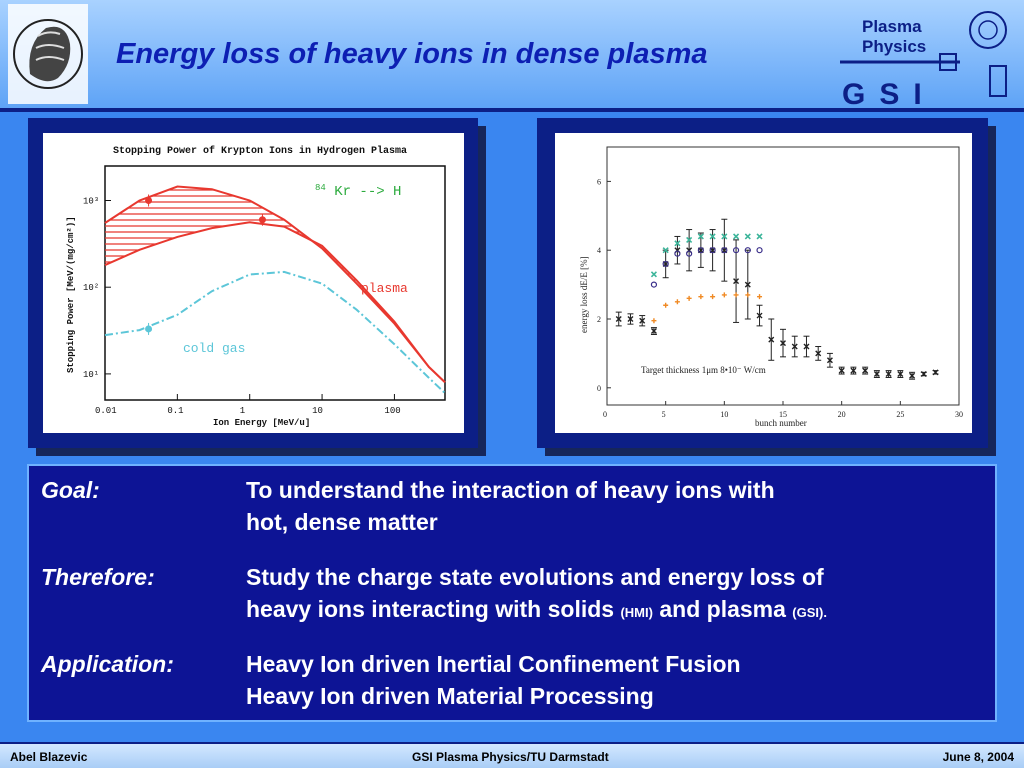 The width and height of the screenshot is (1024, 768). I want to click on slide-header, so click(512, 54).